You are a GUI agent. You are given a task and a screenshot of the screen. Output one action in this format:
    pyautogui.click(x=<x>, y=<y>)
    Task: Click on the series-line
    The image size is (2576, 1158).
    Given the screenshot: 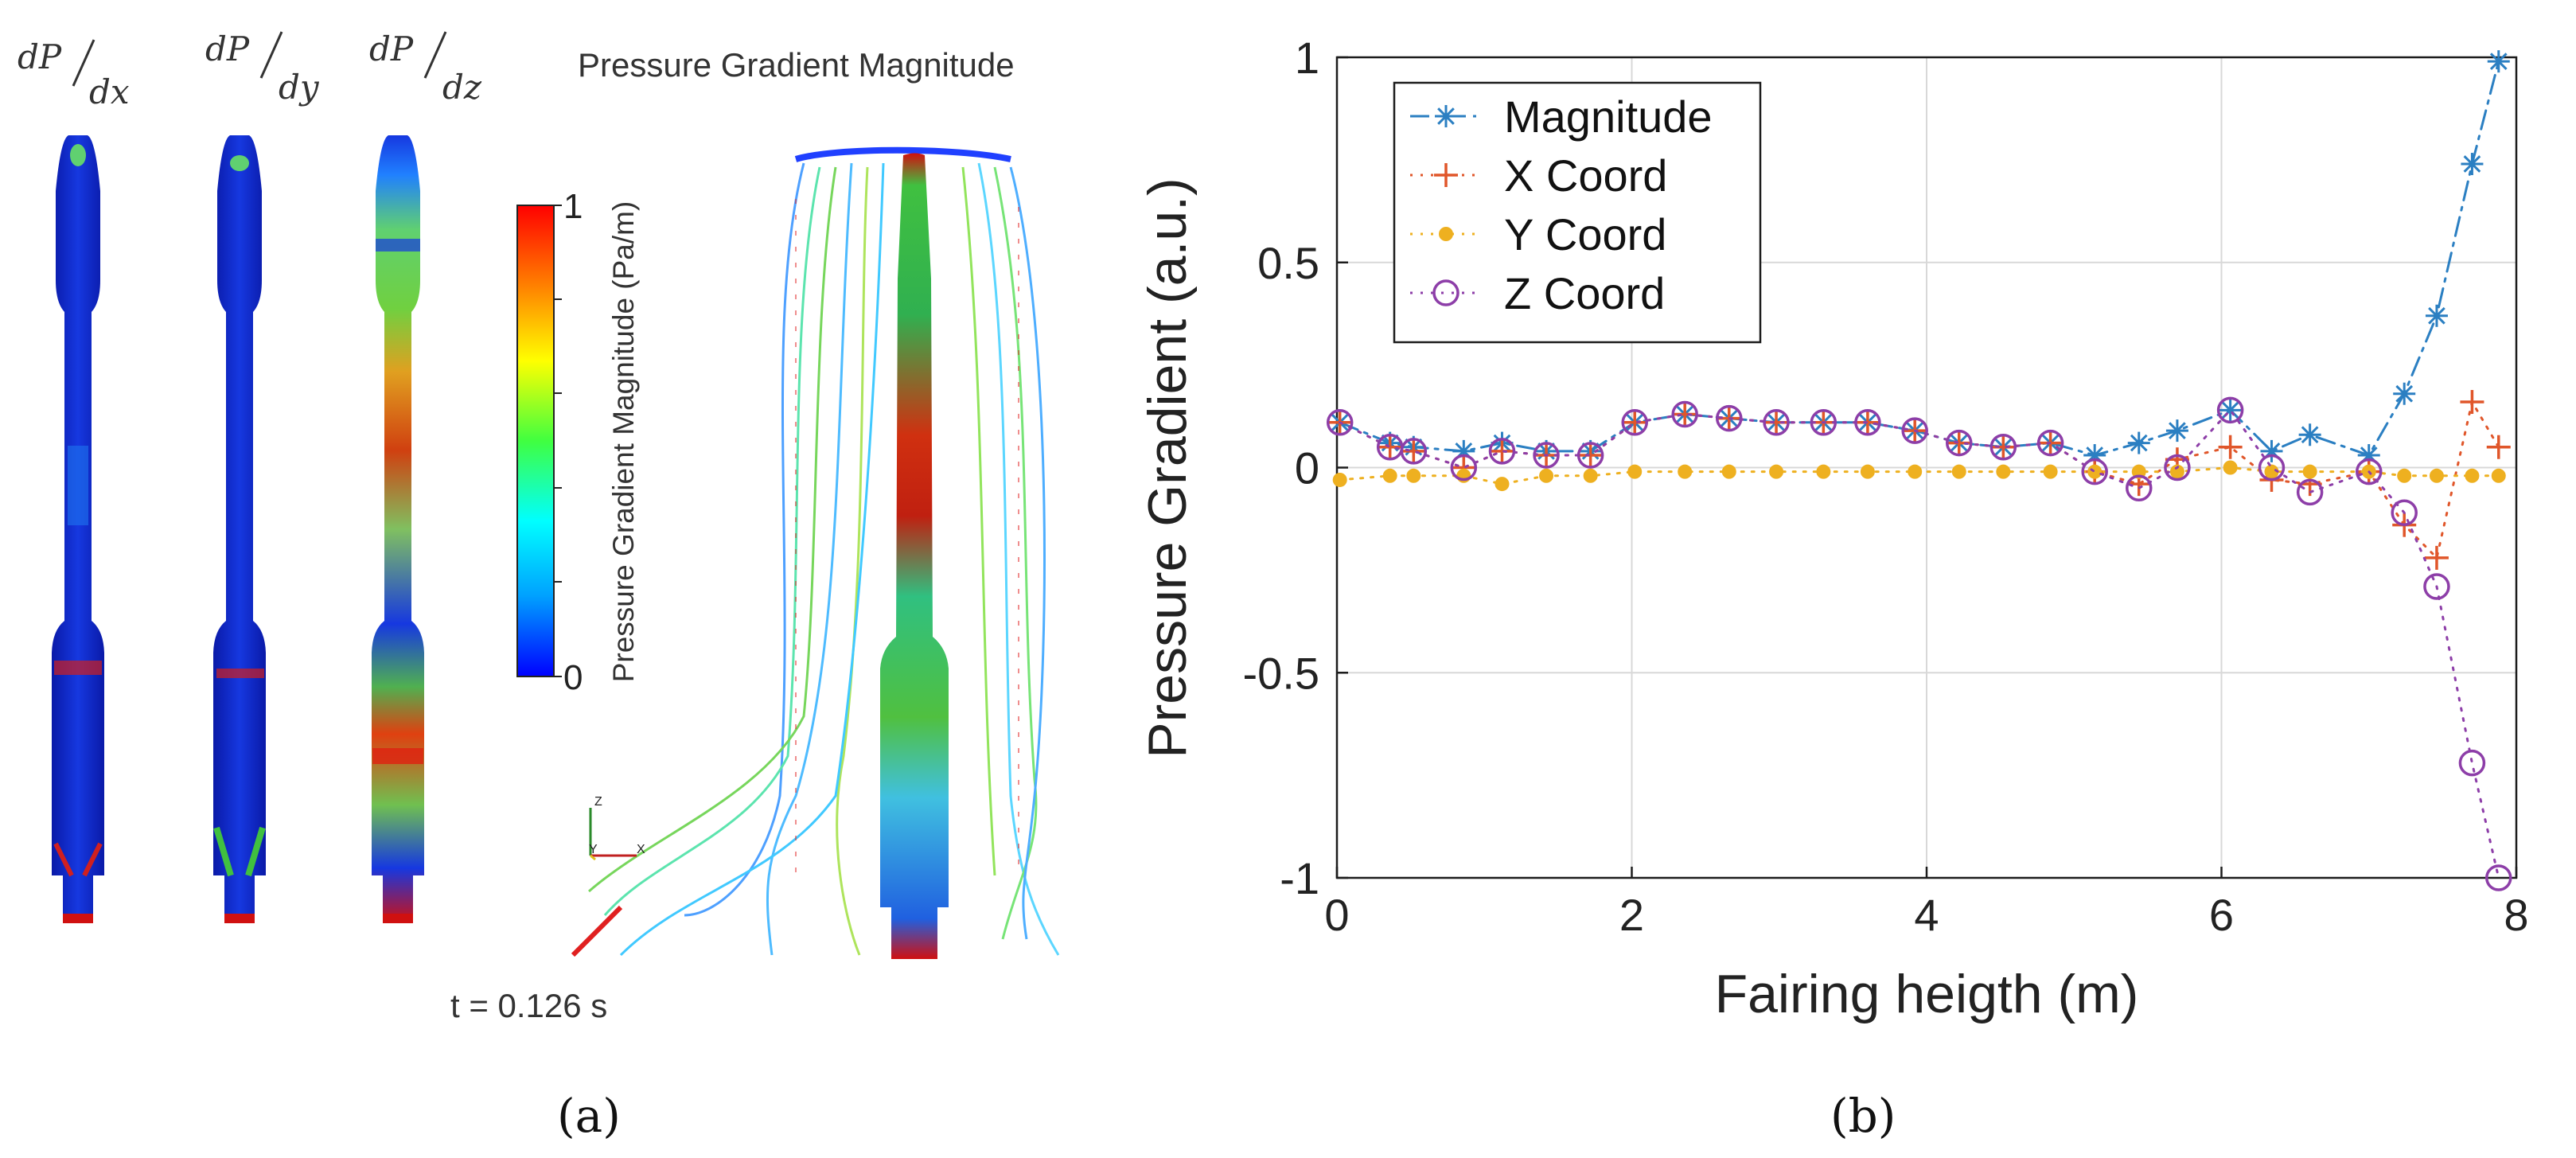 What is the action you would take?
    pyautogui.click(x=1919, y=475)
    